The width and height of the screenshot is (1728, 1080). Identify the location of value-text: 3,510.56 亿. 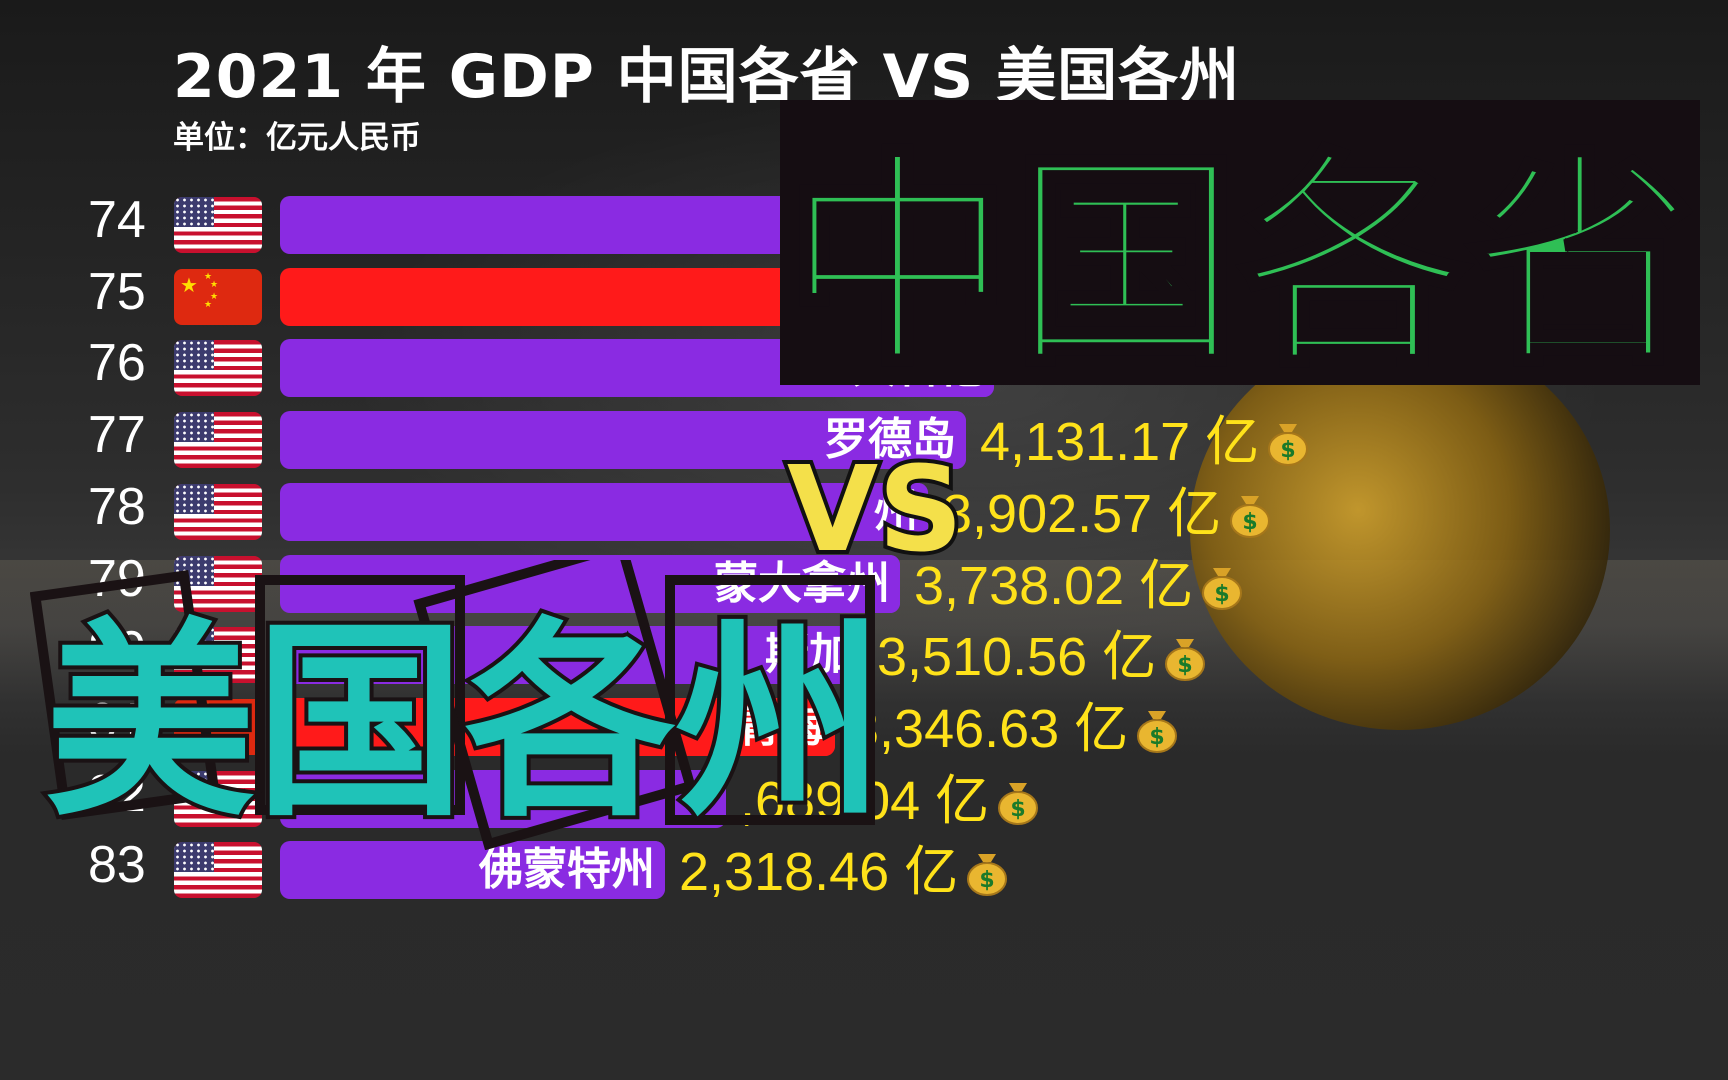
(1017, 657).